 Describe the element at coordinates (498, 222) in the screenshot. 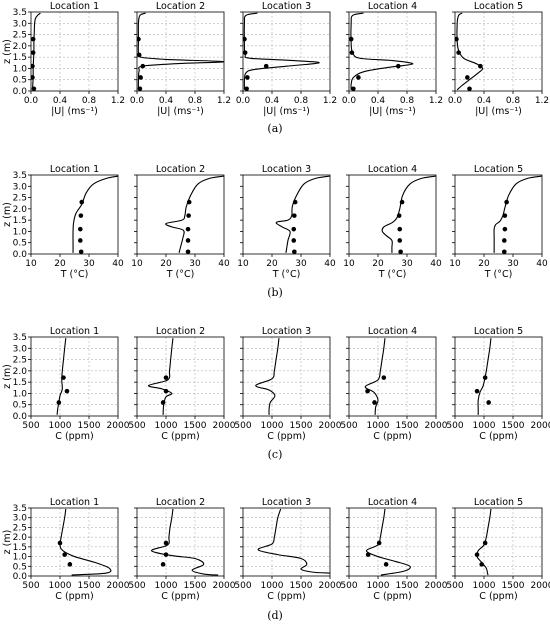

I see `chart-panel: 10 20 30 40 Location 5 T (°C)` at that location.